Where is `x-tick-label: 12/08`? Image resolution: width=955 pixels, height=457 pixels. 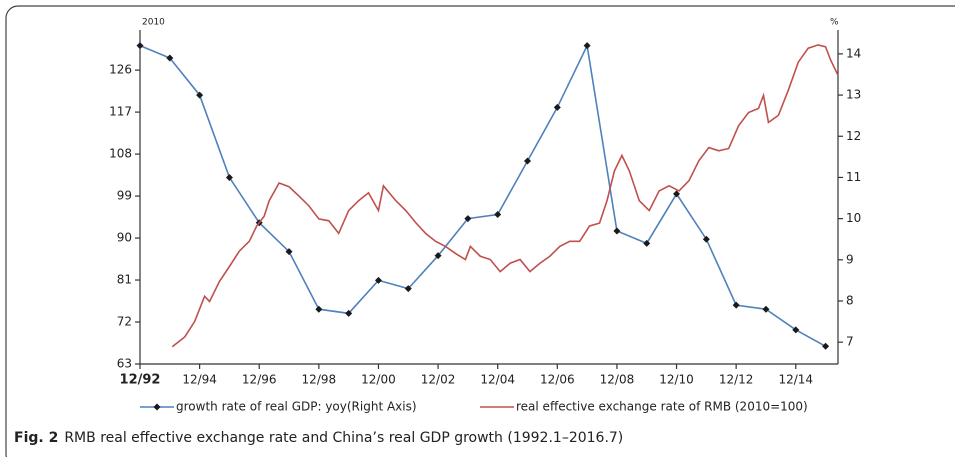 x-tick-label: 12/08 is located at coordinates (617, 380).